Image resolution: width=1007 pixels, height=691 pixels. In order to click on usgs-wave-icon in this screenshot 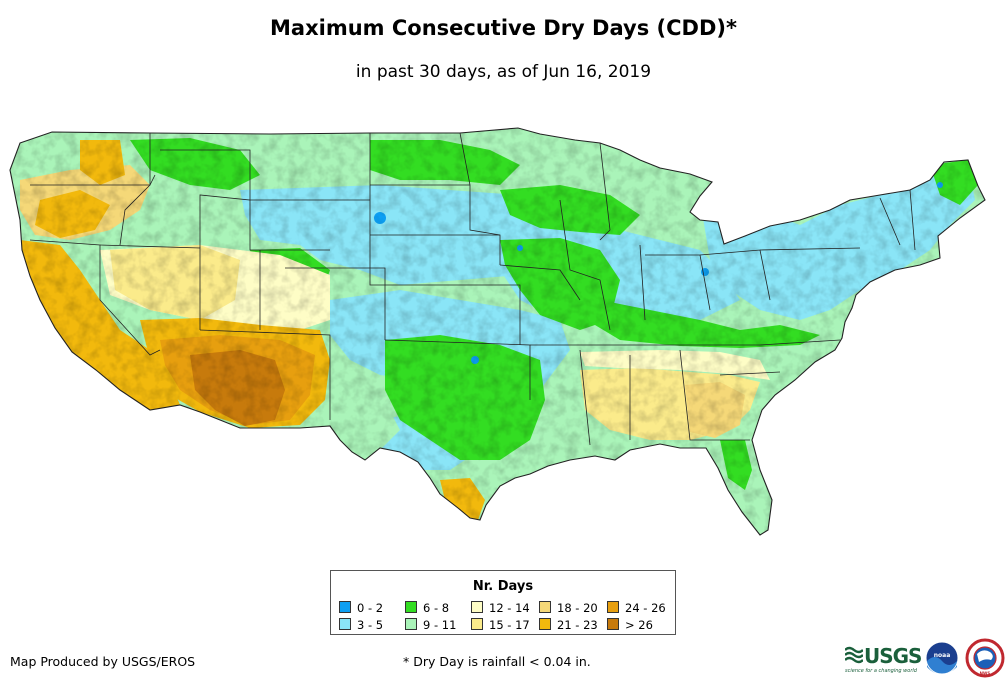, I will do `click(854, 655)`.